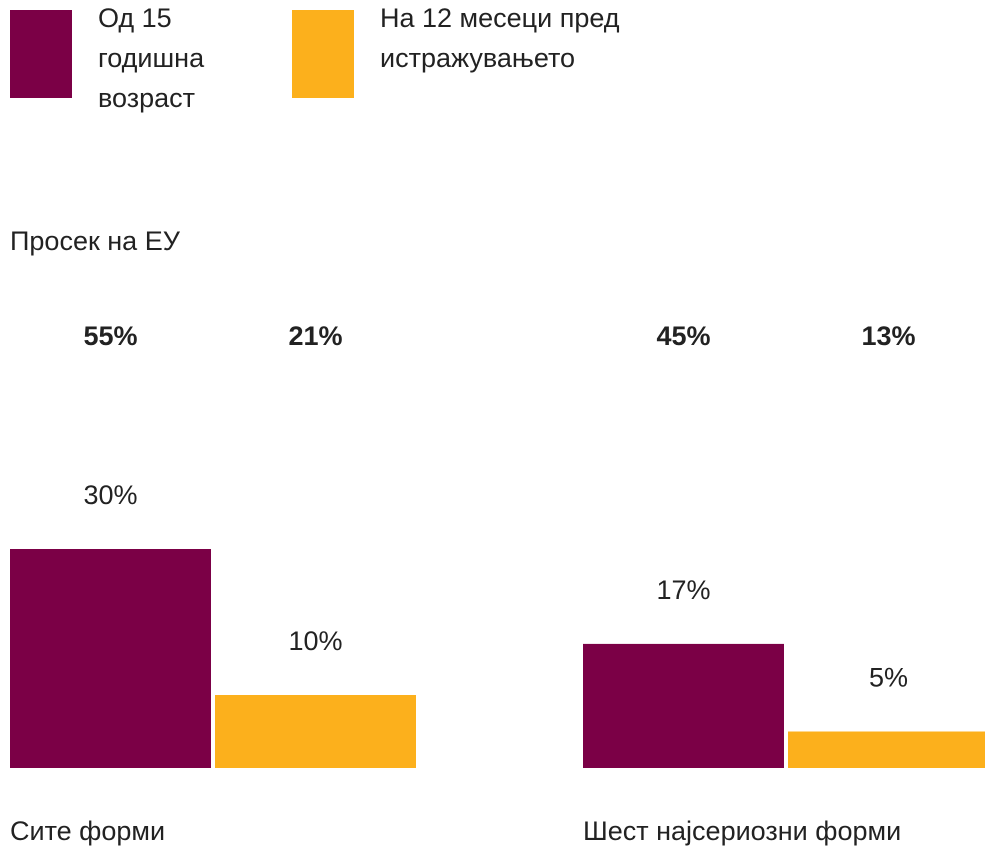 The image size is (985, 858). Describe the element at coordinates (888, 336) in the screenshot. I see `eu-average-value: 13%` at that location.